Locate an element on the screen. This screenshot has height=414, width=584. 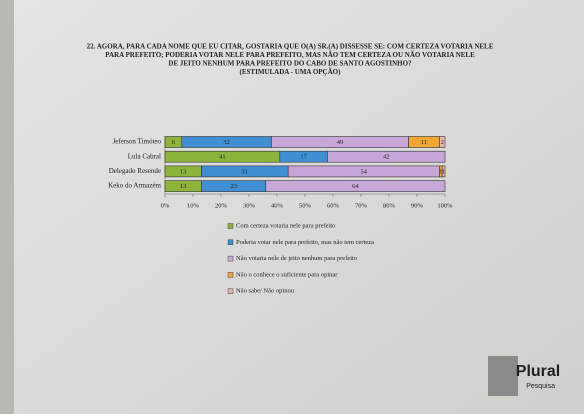
value-label: 6 is located at coordinates (174, 142).